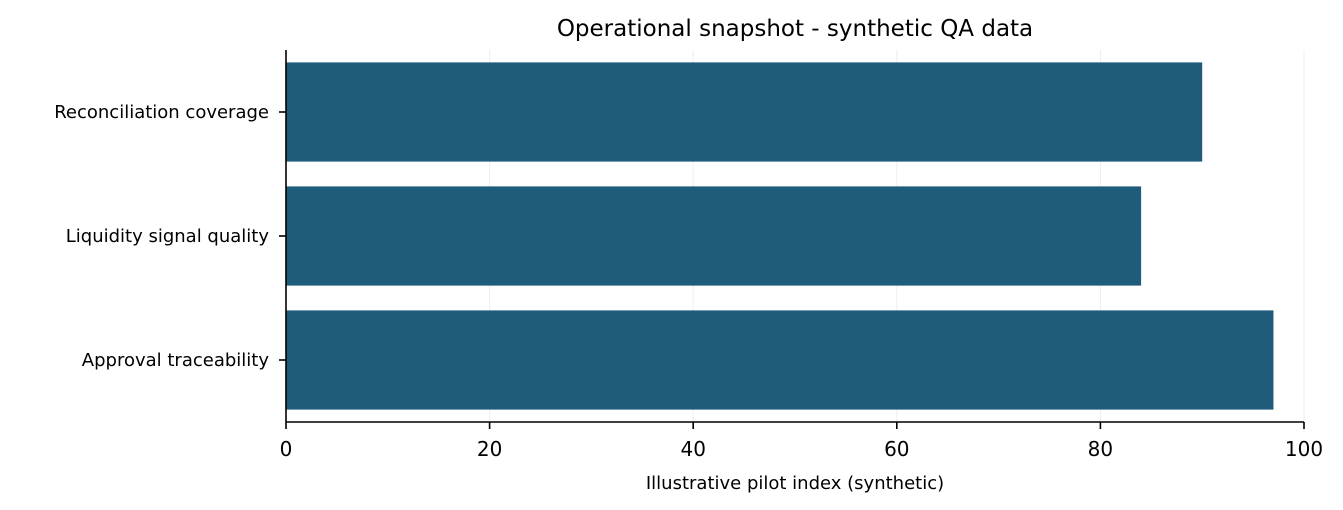  I want to click on x-tick-label-100: 100, so click(1304, 449).